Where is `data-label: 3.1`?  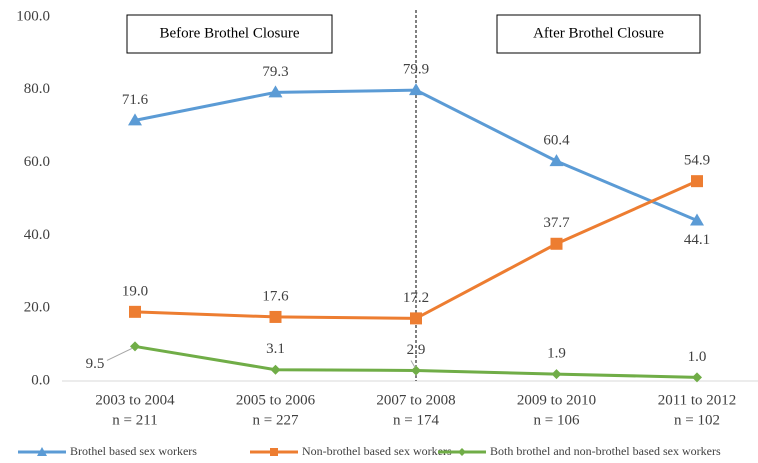 data-label: 3.1 is located at coordinates (275, 349).